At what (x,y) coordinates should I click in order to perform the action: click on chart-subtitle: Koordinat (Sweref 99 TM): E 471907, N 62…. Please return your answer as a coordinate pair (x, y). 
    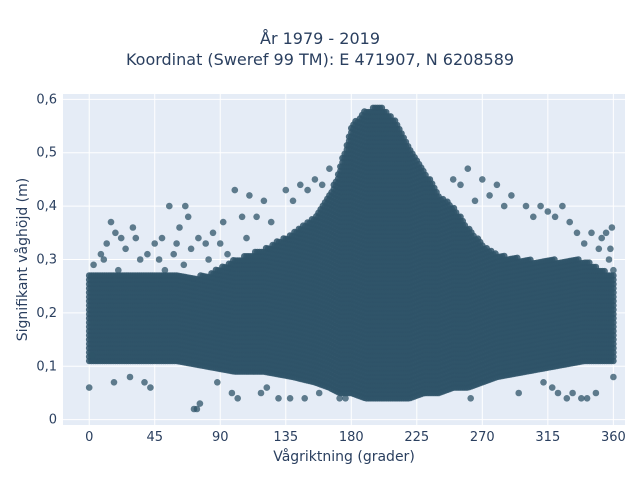
    Looking at the image, I should click on (320, 59).